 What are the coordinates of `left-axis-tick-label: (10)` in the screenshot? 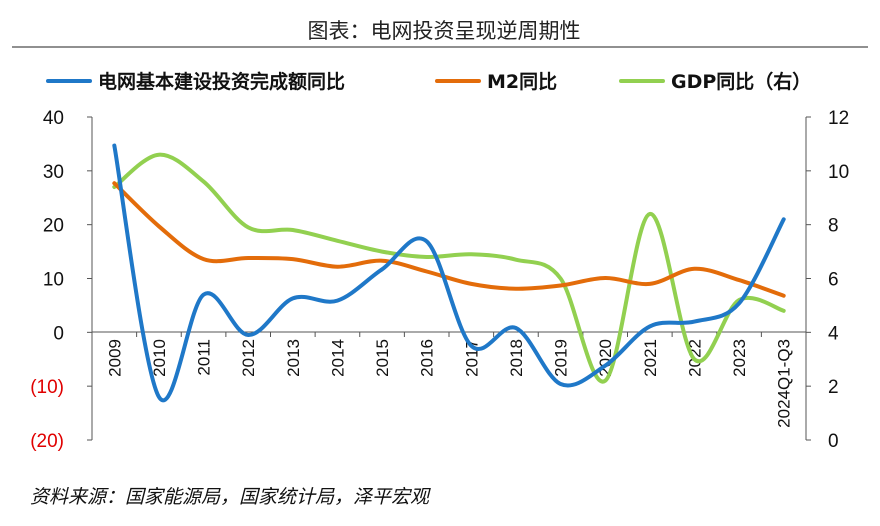 It's located at (47, 387).